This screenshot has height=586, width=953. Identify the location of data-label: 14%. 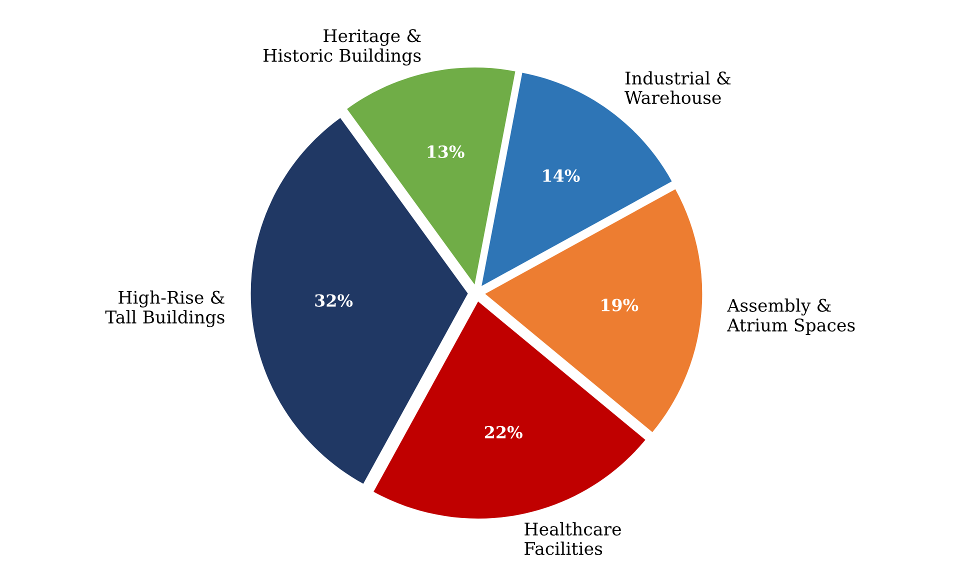
(561, 175).